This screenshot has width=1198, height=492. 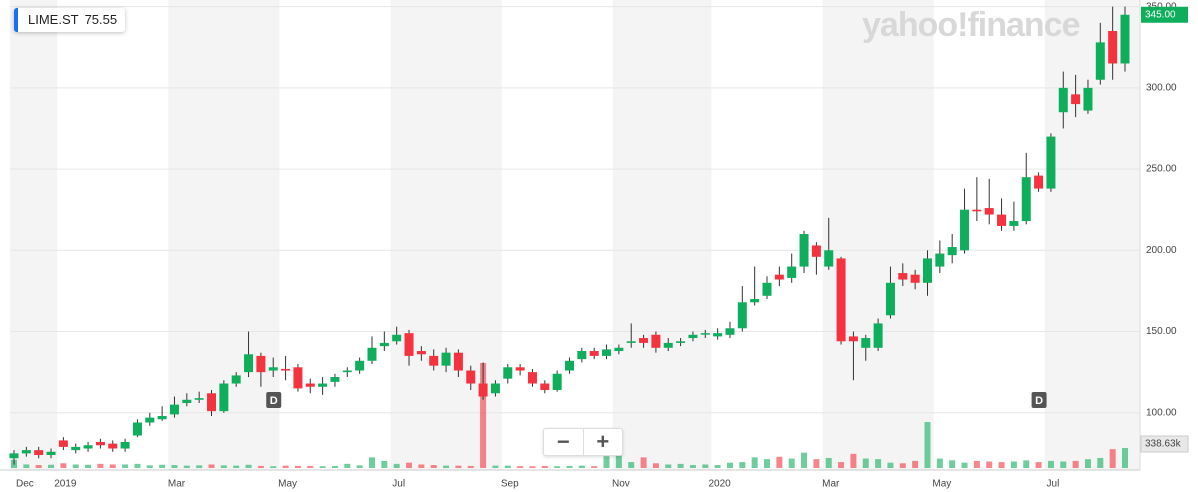 I want to click on zoom-out: −, so click(x=563, y=441).